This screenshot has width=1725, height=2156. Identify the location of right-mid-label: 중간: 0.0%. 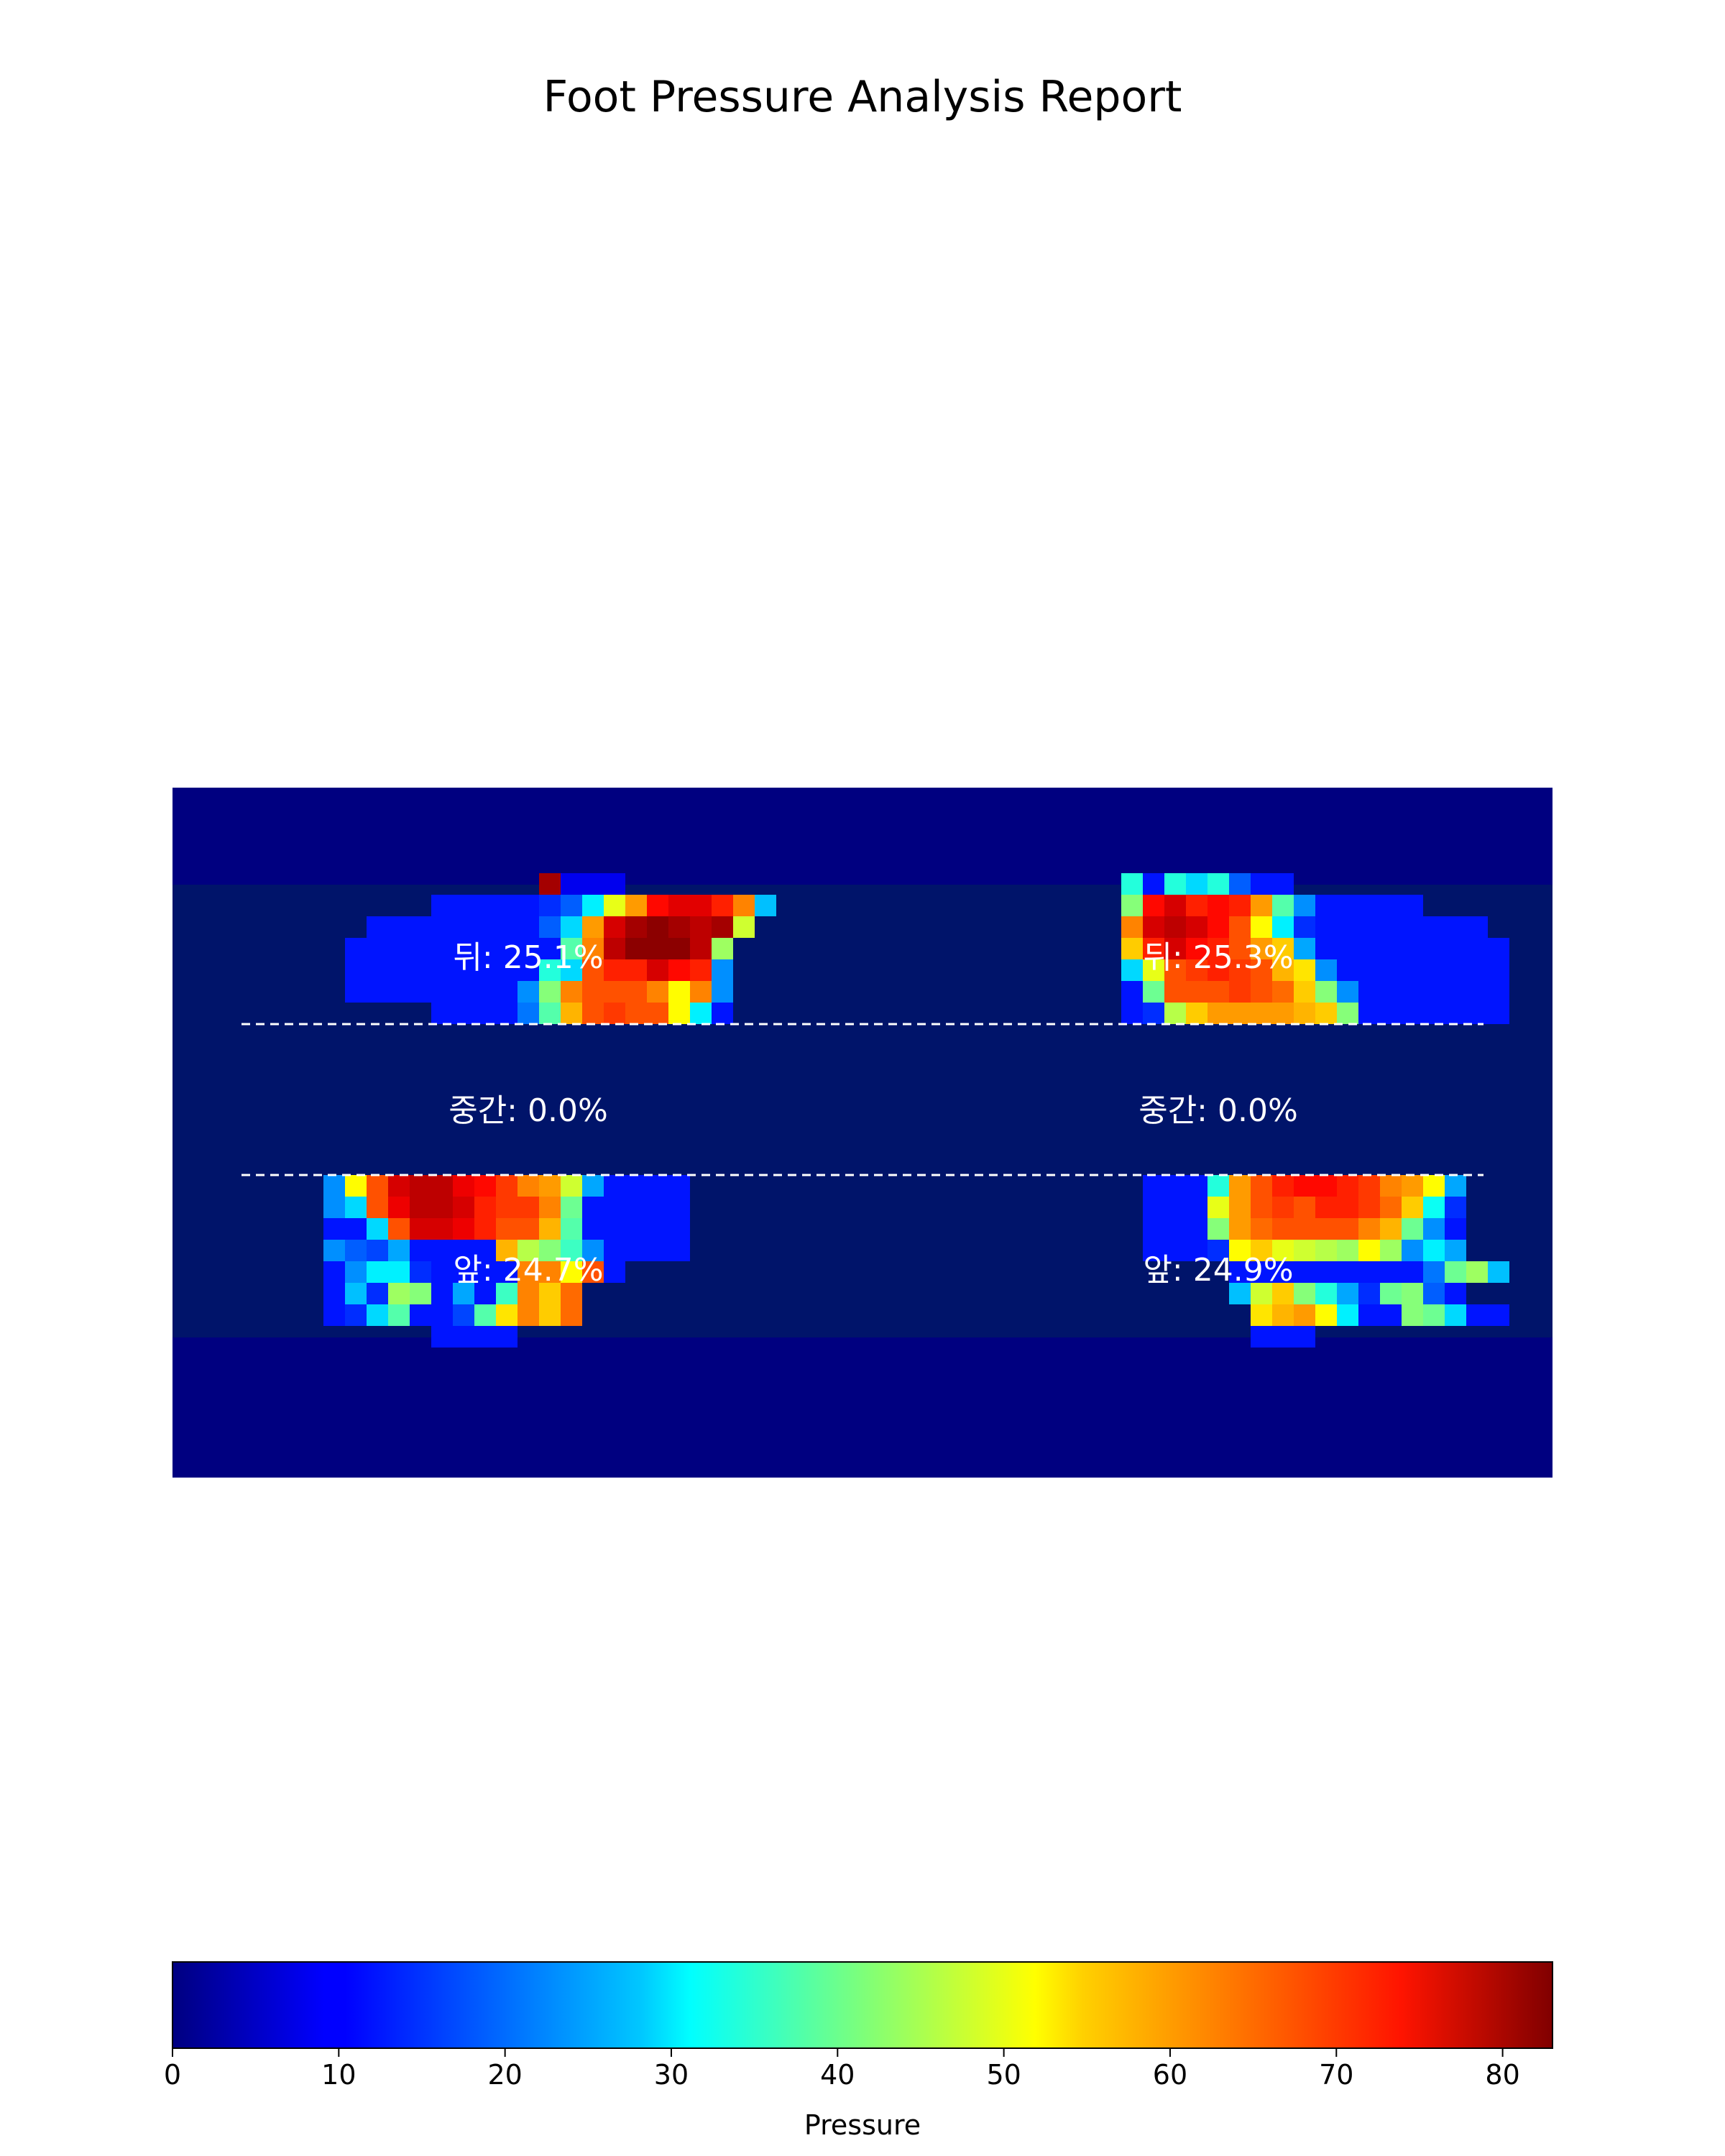
(1218, 1110).